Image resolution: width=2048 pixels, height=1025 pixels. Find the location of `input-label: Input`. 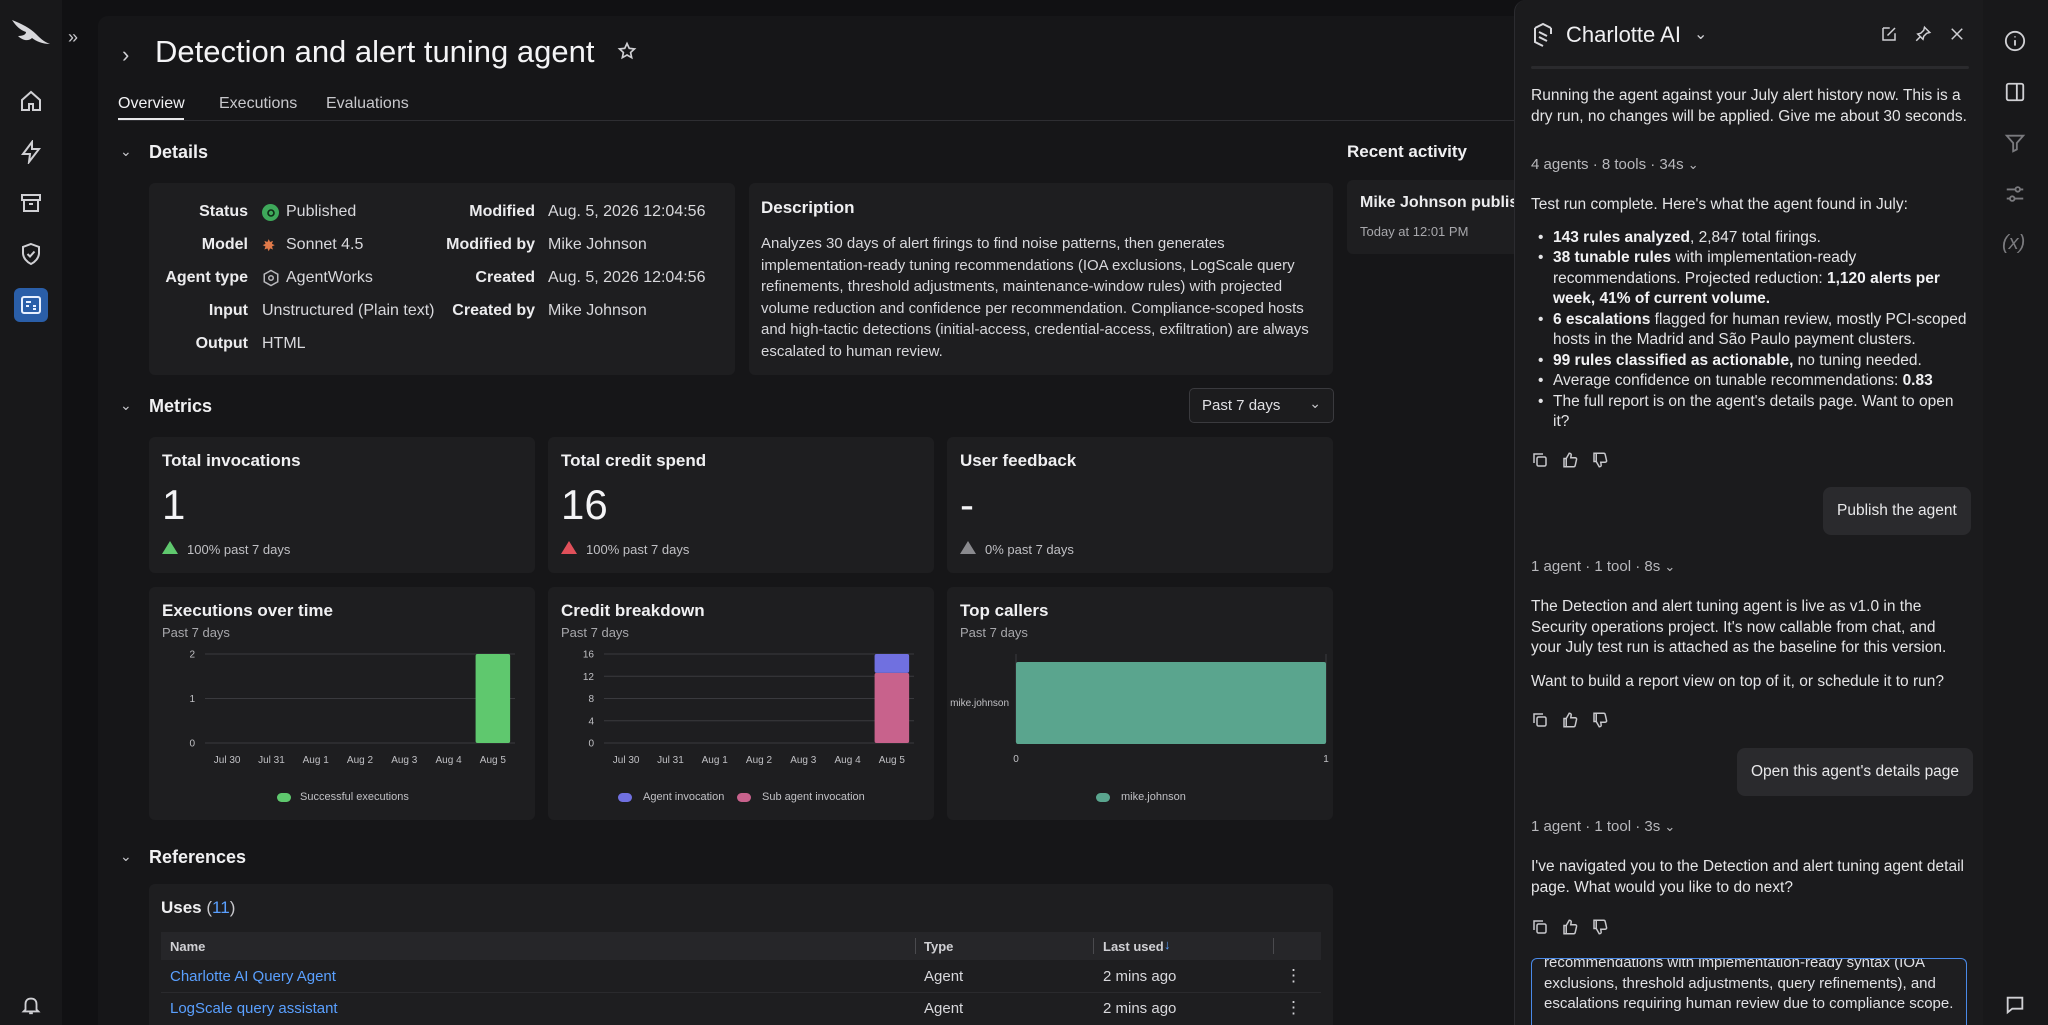

input-label: Input is located at coordinates (228, 310).